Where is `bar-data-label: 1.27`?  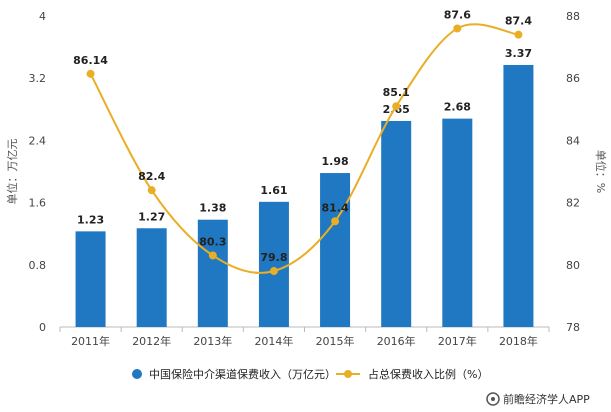
bar-data-label: 1.27 is located at coordinates (151, 216).